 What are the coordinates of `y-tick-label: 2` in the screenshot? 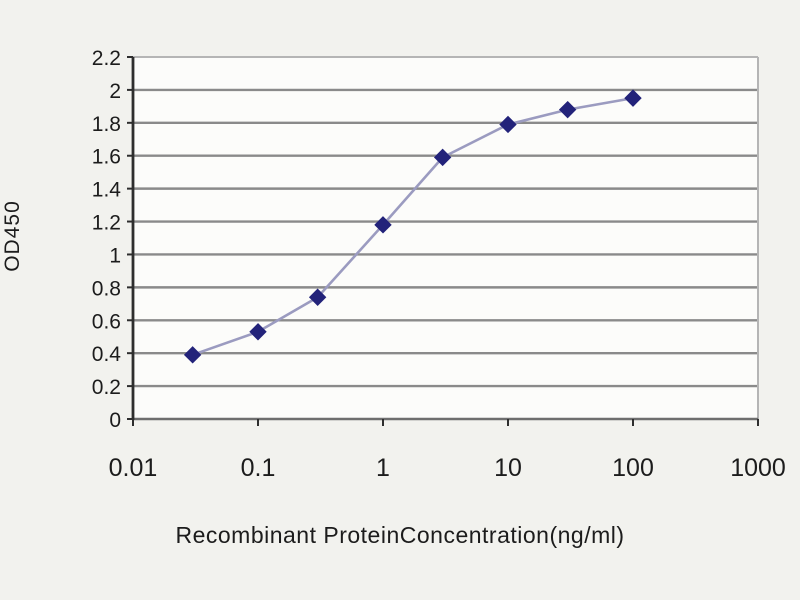 It's located at (115, 91).